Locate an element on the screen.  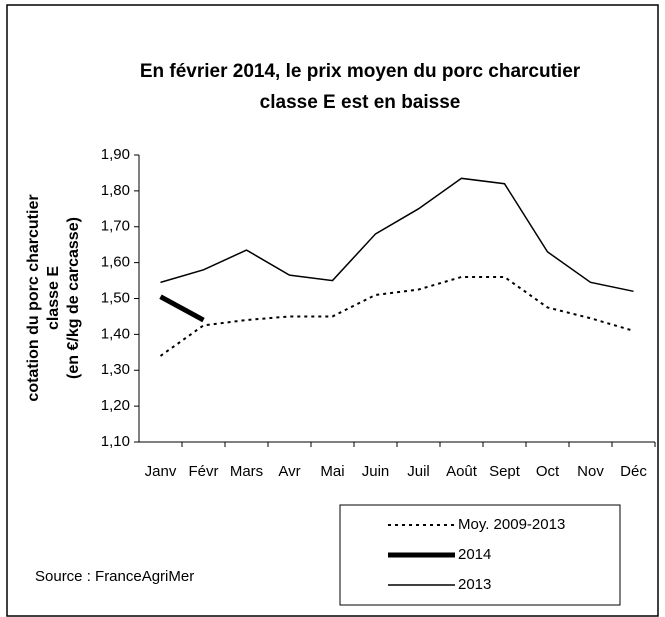
x-tick-label: Déc is located at coordinates (633, 471).